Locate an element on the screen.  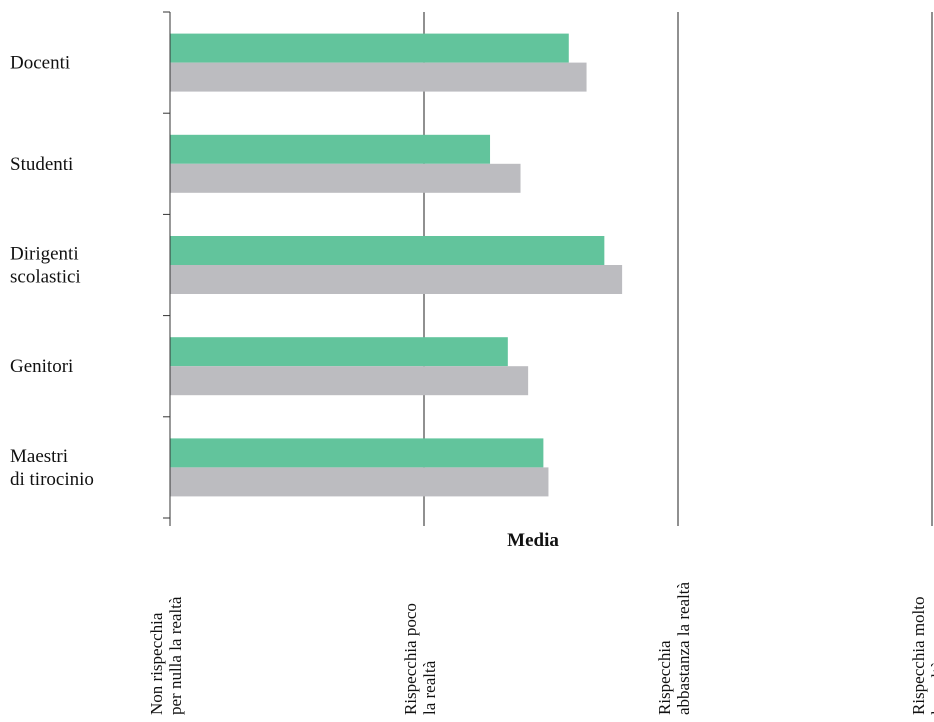
category-label: Studenti is located at coordinates (41, 164).